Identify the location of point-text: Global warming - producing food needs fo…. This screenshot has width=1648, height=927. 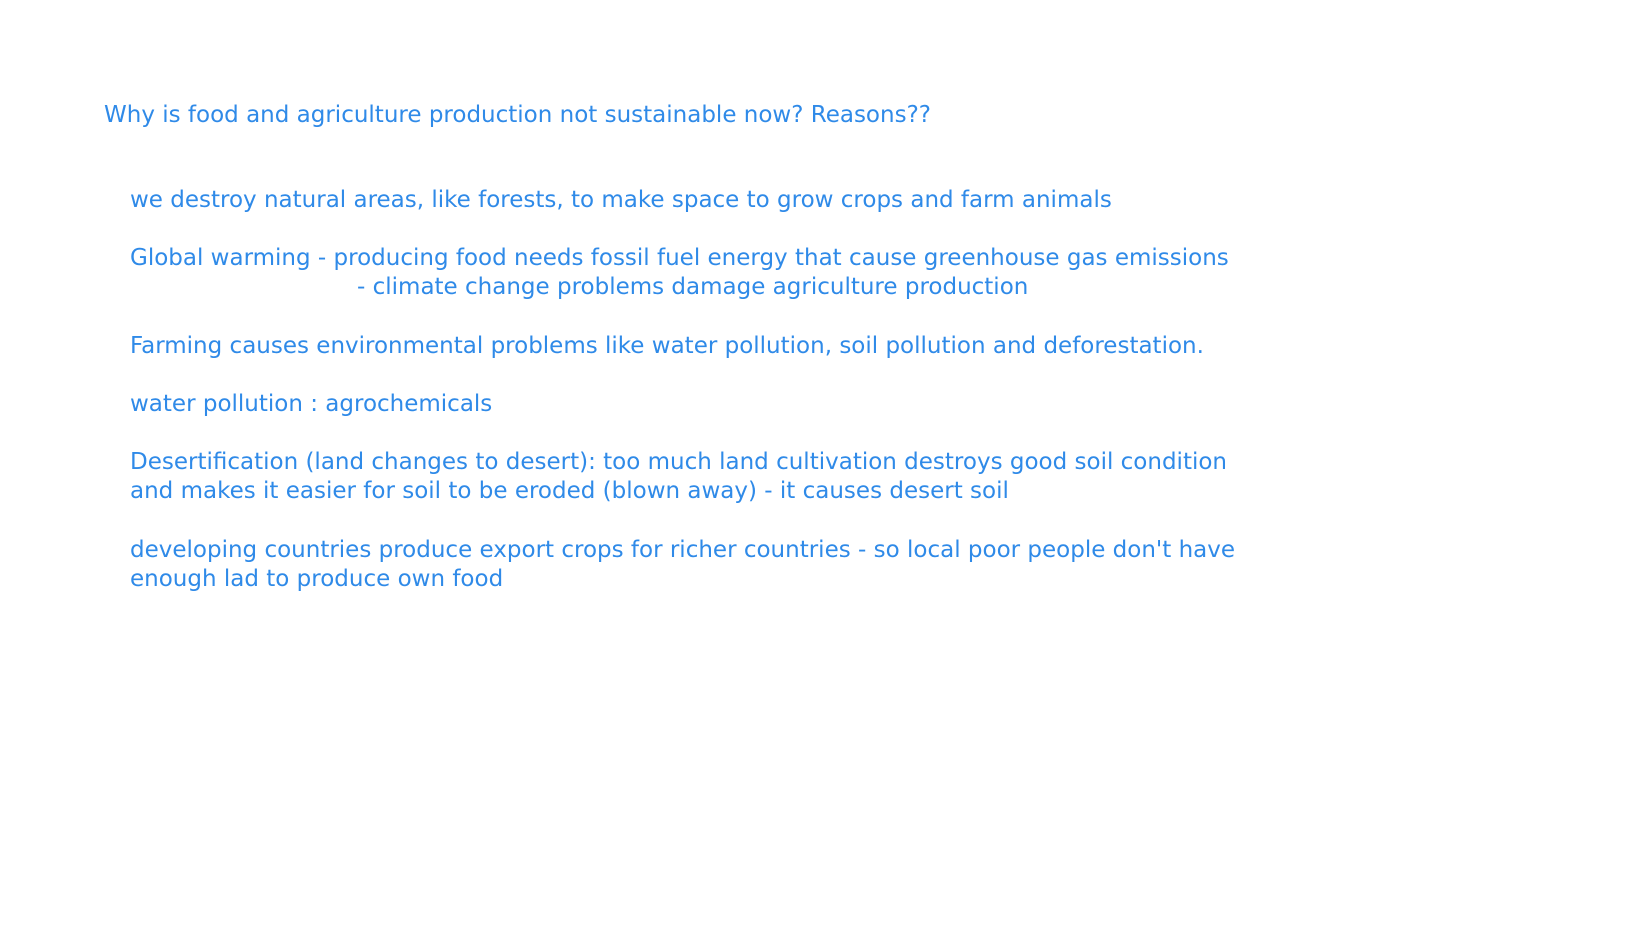
(679, 258).